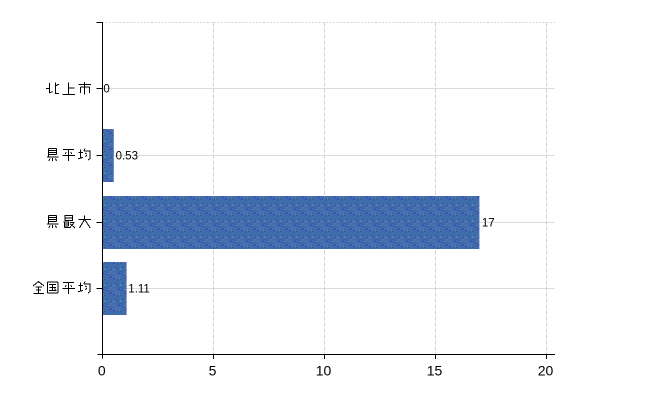 The image size is (650, 400). What do you see at coordinates (127, 157) in the screenshot?
I see `svg-text: 0.53` at bounding box center [127, 157].